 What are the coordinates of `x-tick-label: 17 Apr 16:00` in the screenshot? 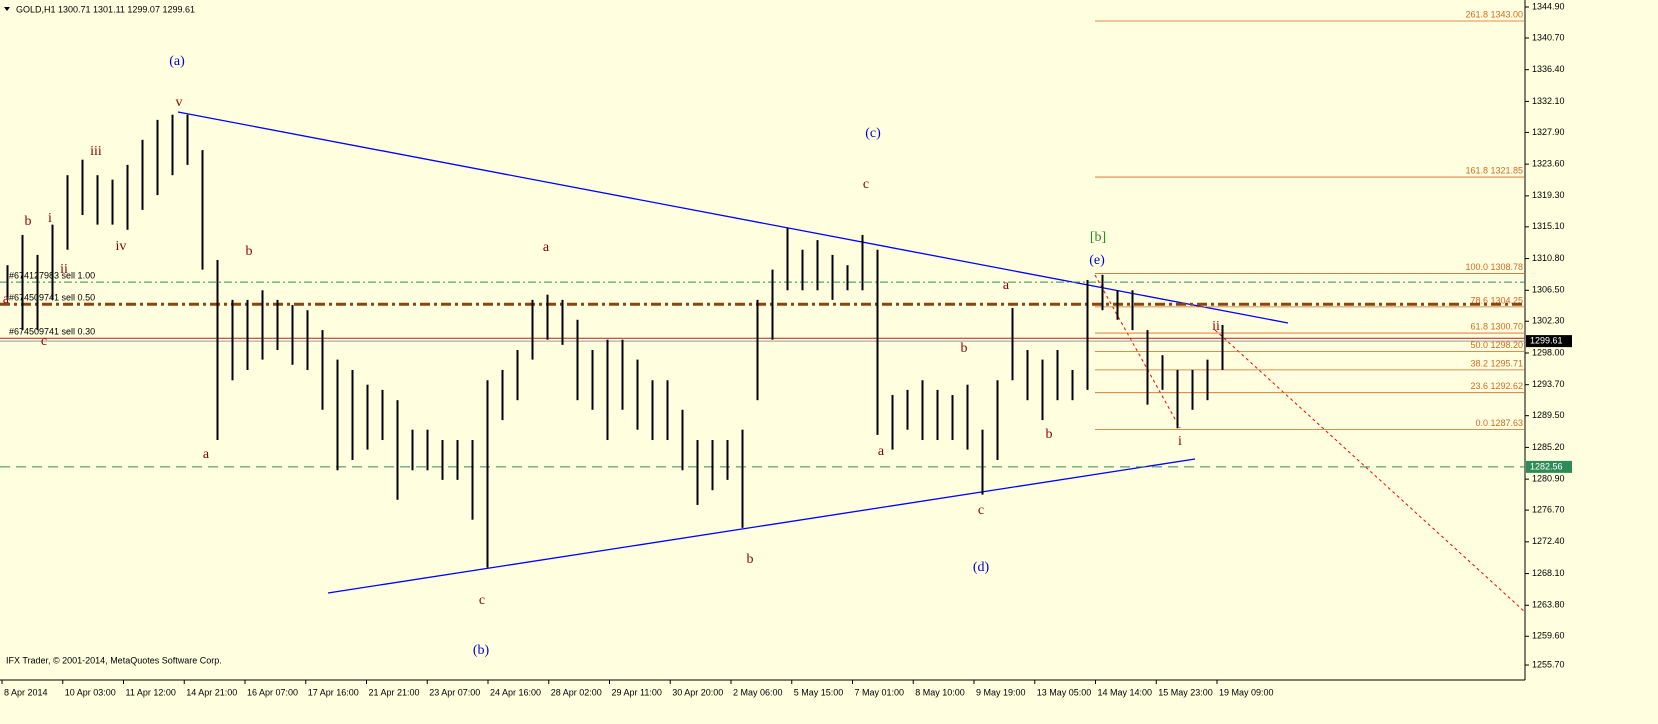 It's located at (333, 692).